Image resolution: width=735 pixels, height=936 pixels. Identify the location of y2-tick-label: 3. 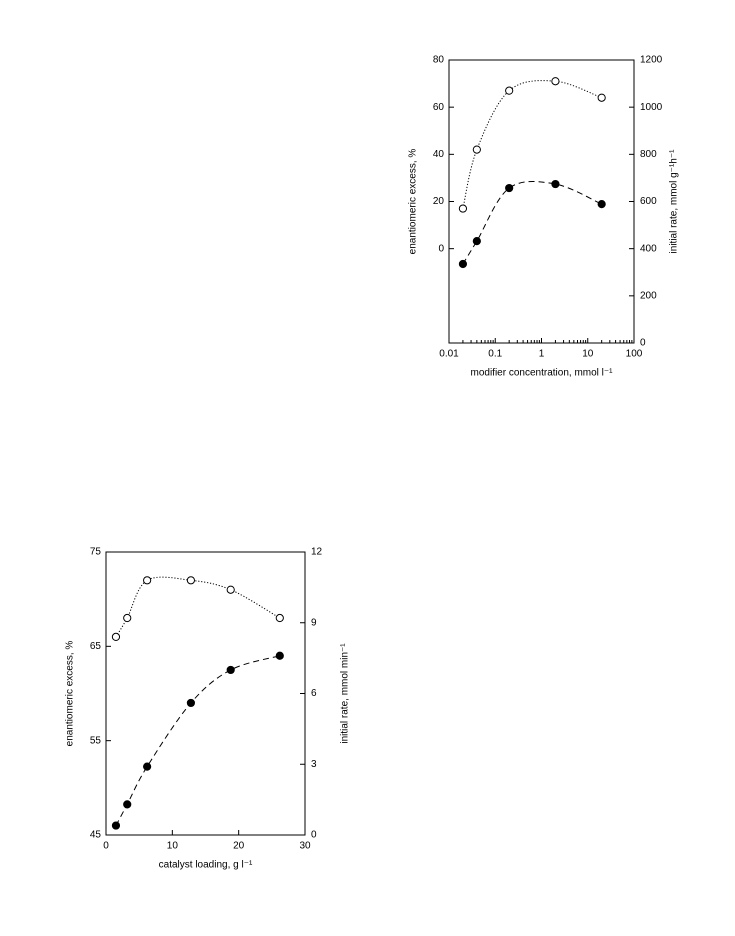
(314, 764).